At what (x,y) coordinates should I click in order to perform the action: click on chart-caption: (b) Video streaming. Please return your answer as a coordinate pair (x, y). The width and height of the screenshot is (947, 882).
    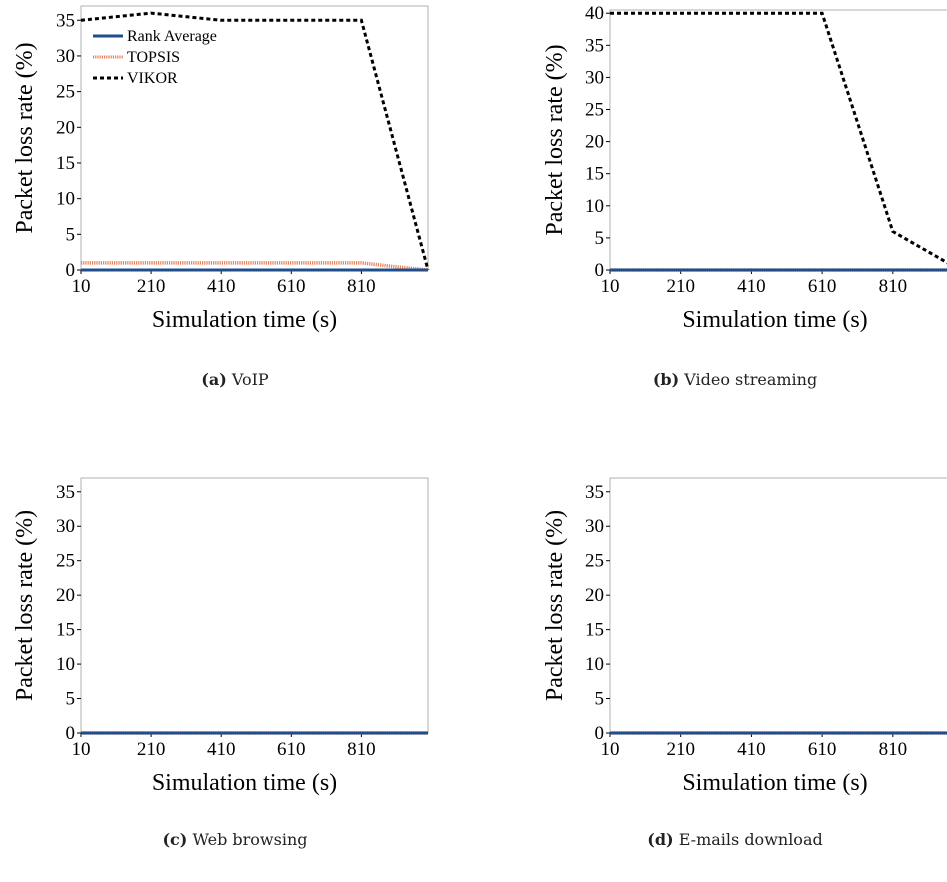
    Looking at the image, I should click on (723, 379).